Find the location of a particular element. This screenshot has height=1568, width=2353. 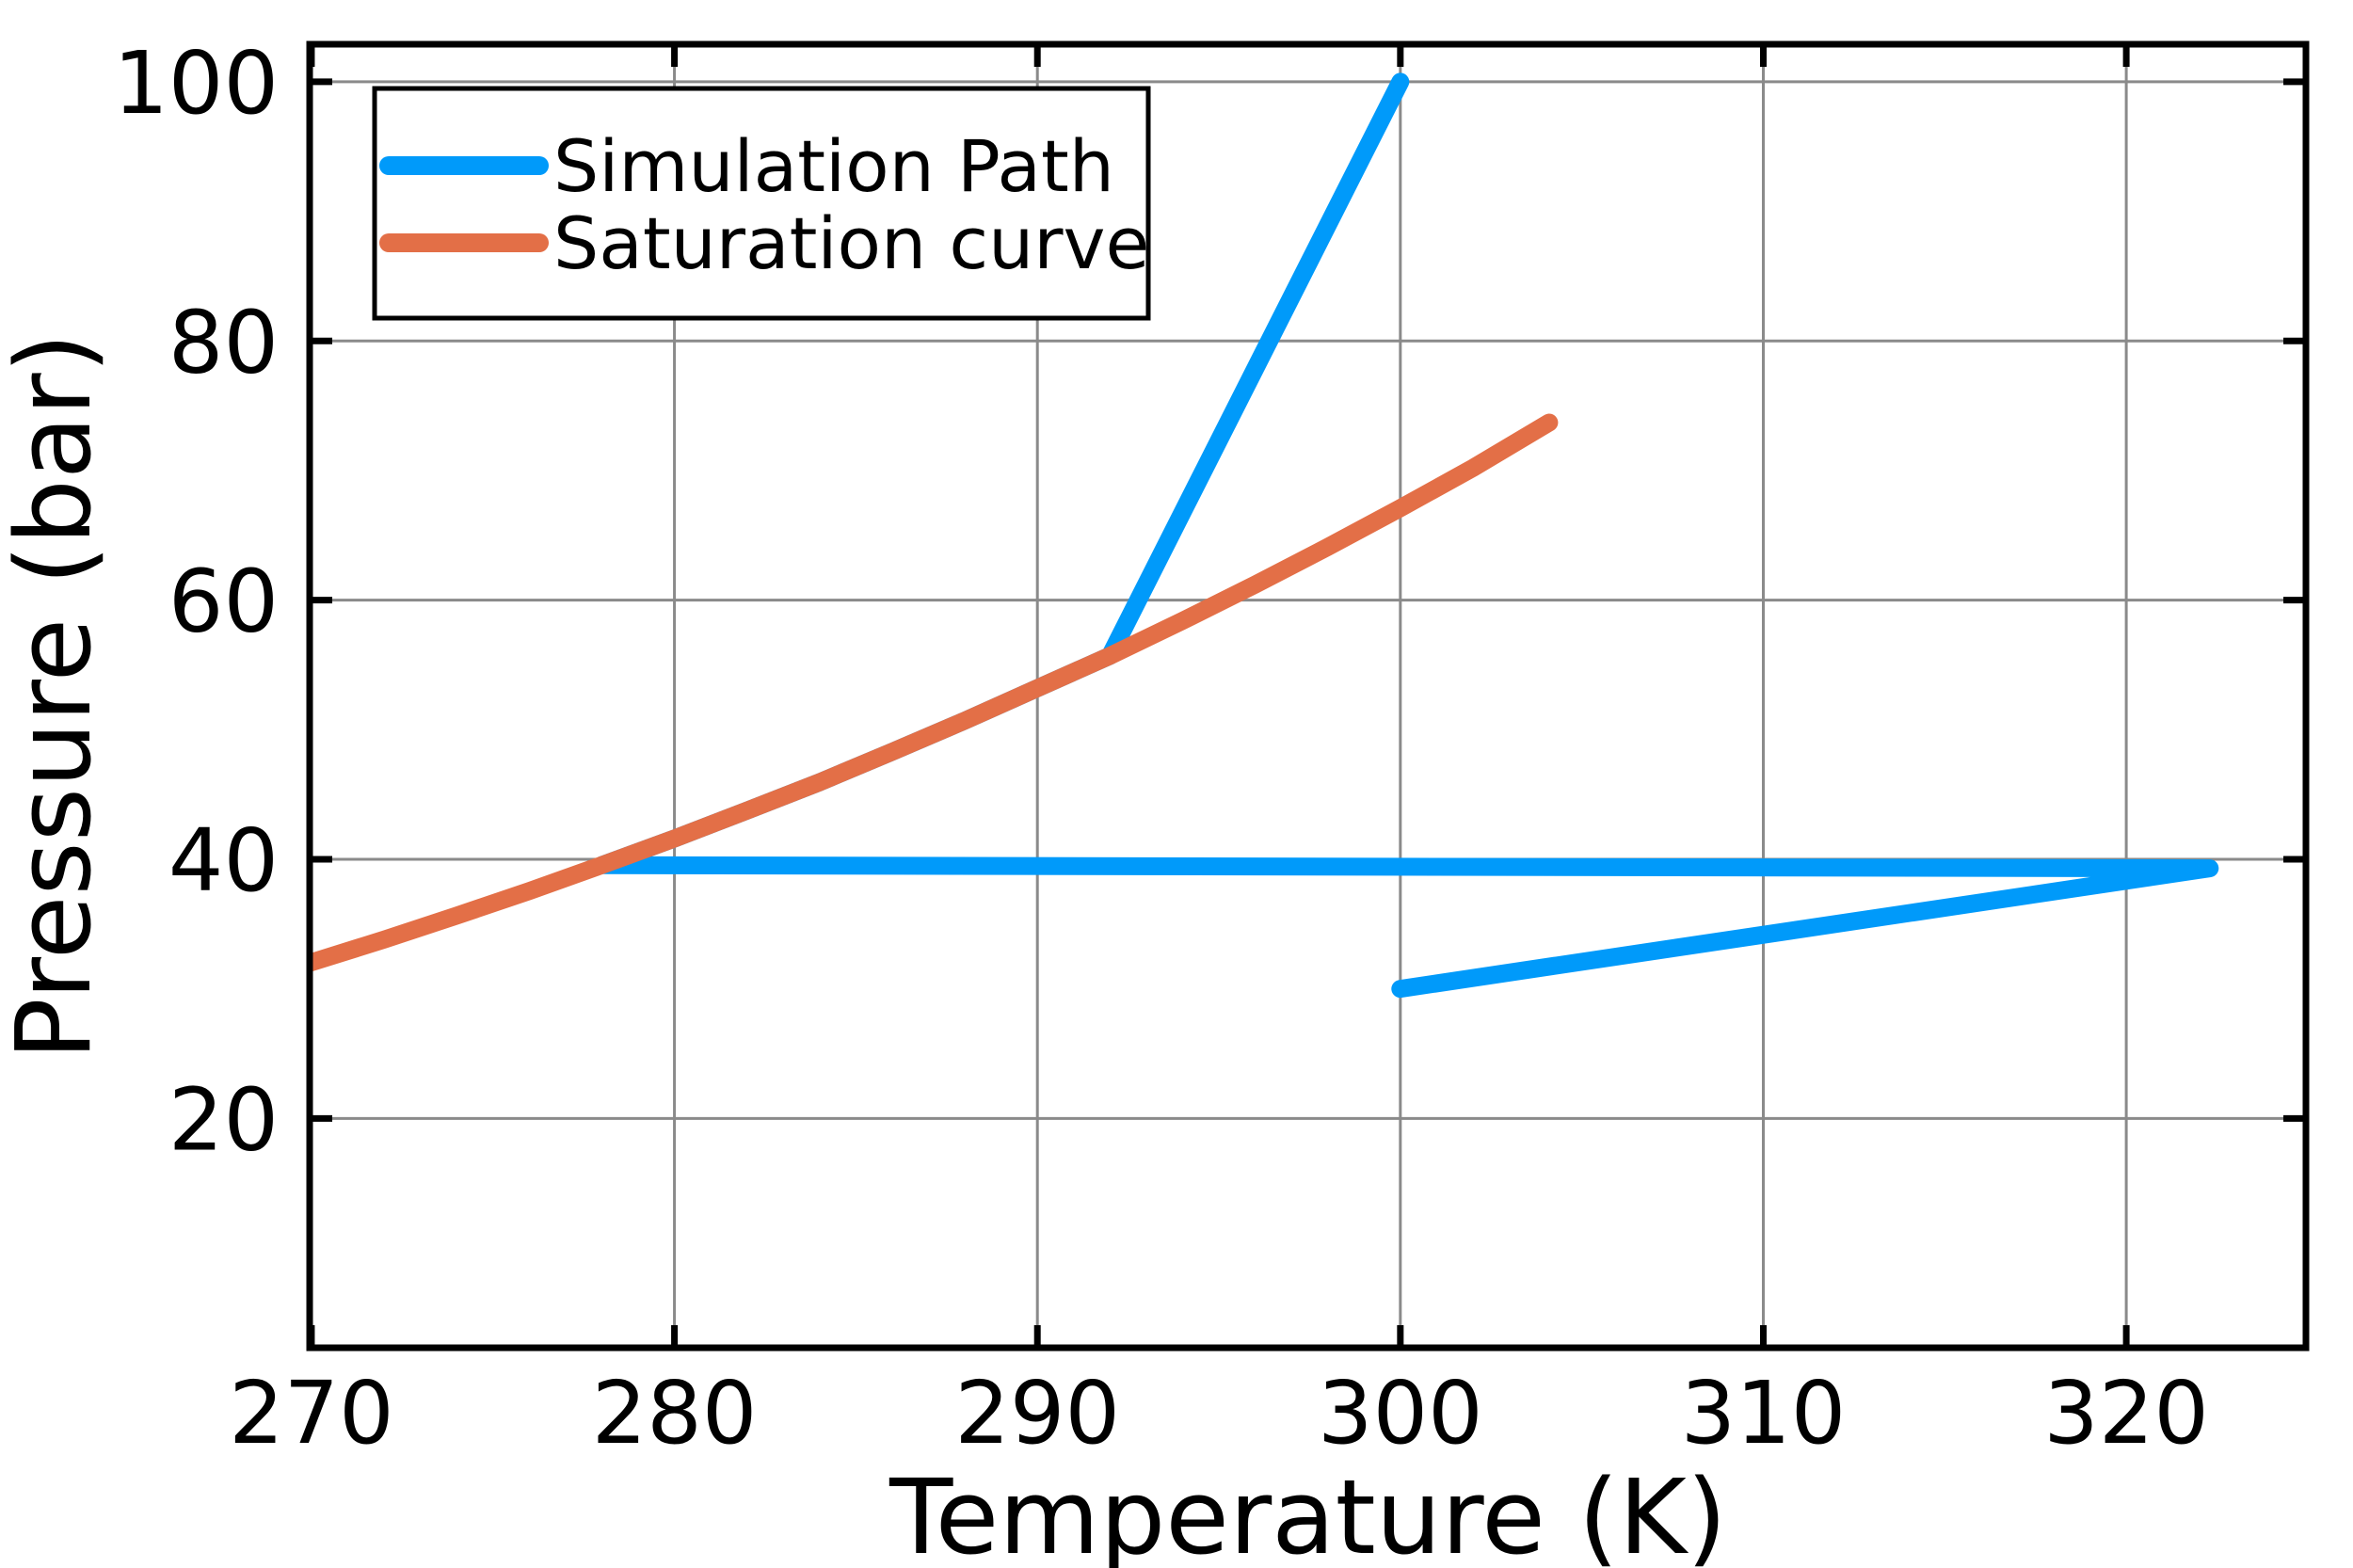

x-tick-label-310: 310 is located at coordinates (1764, 1413).